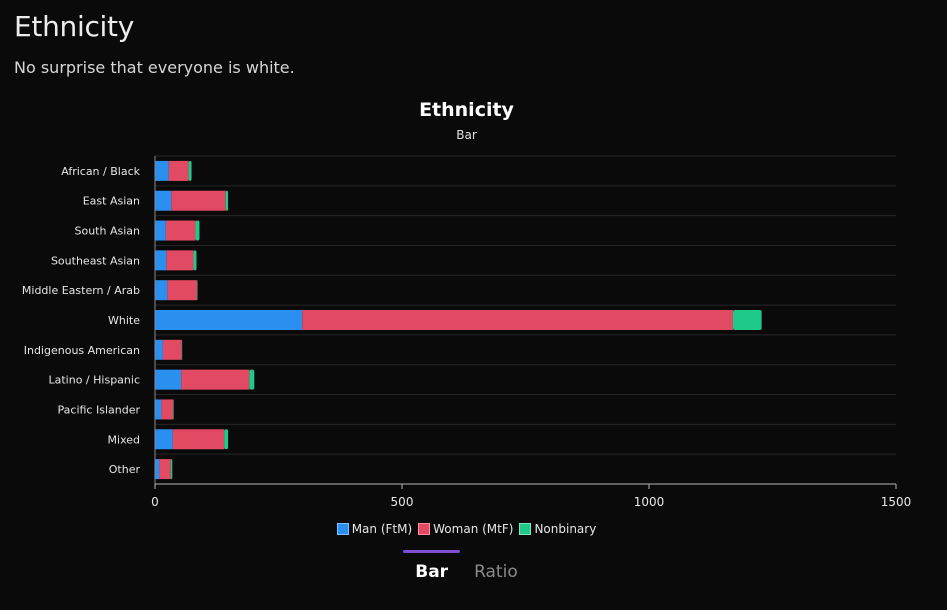 This screenshot has height=610, width=947. I want to click on legend-swatch-woman, so click(424, 529).